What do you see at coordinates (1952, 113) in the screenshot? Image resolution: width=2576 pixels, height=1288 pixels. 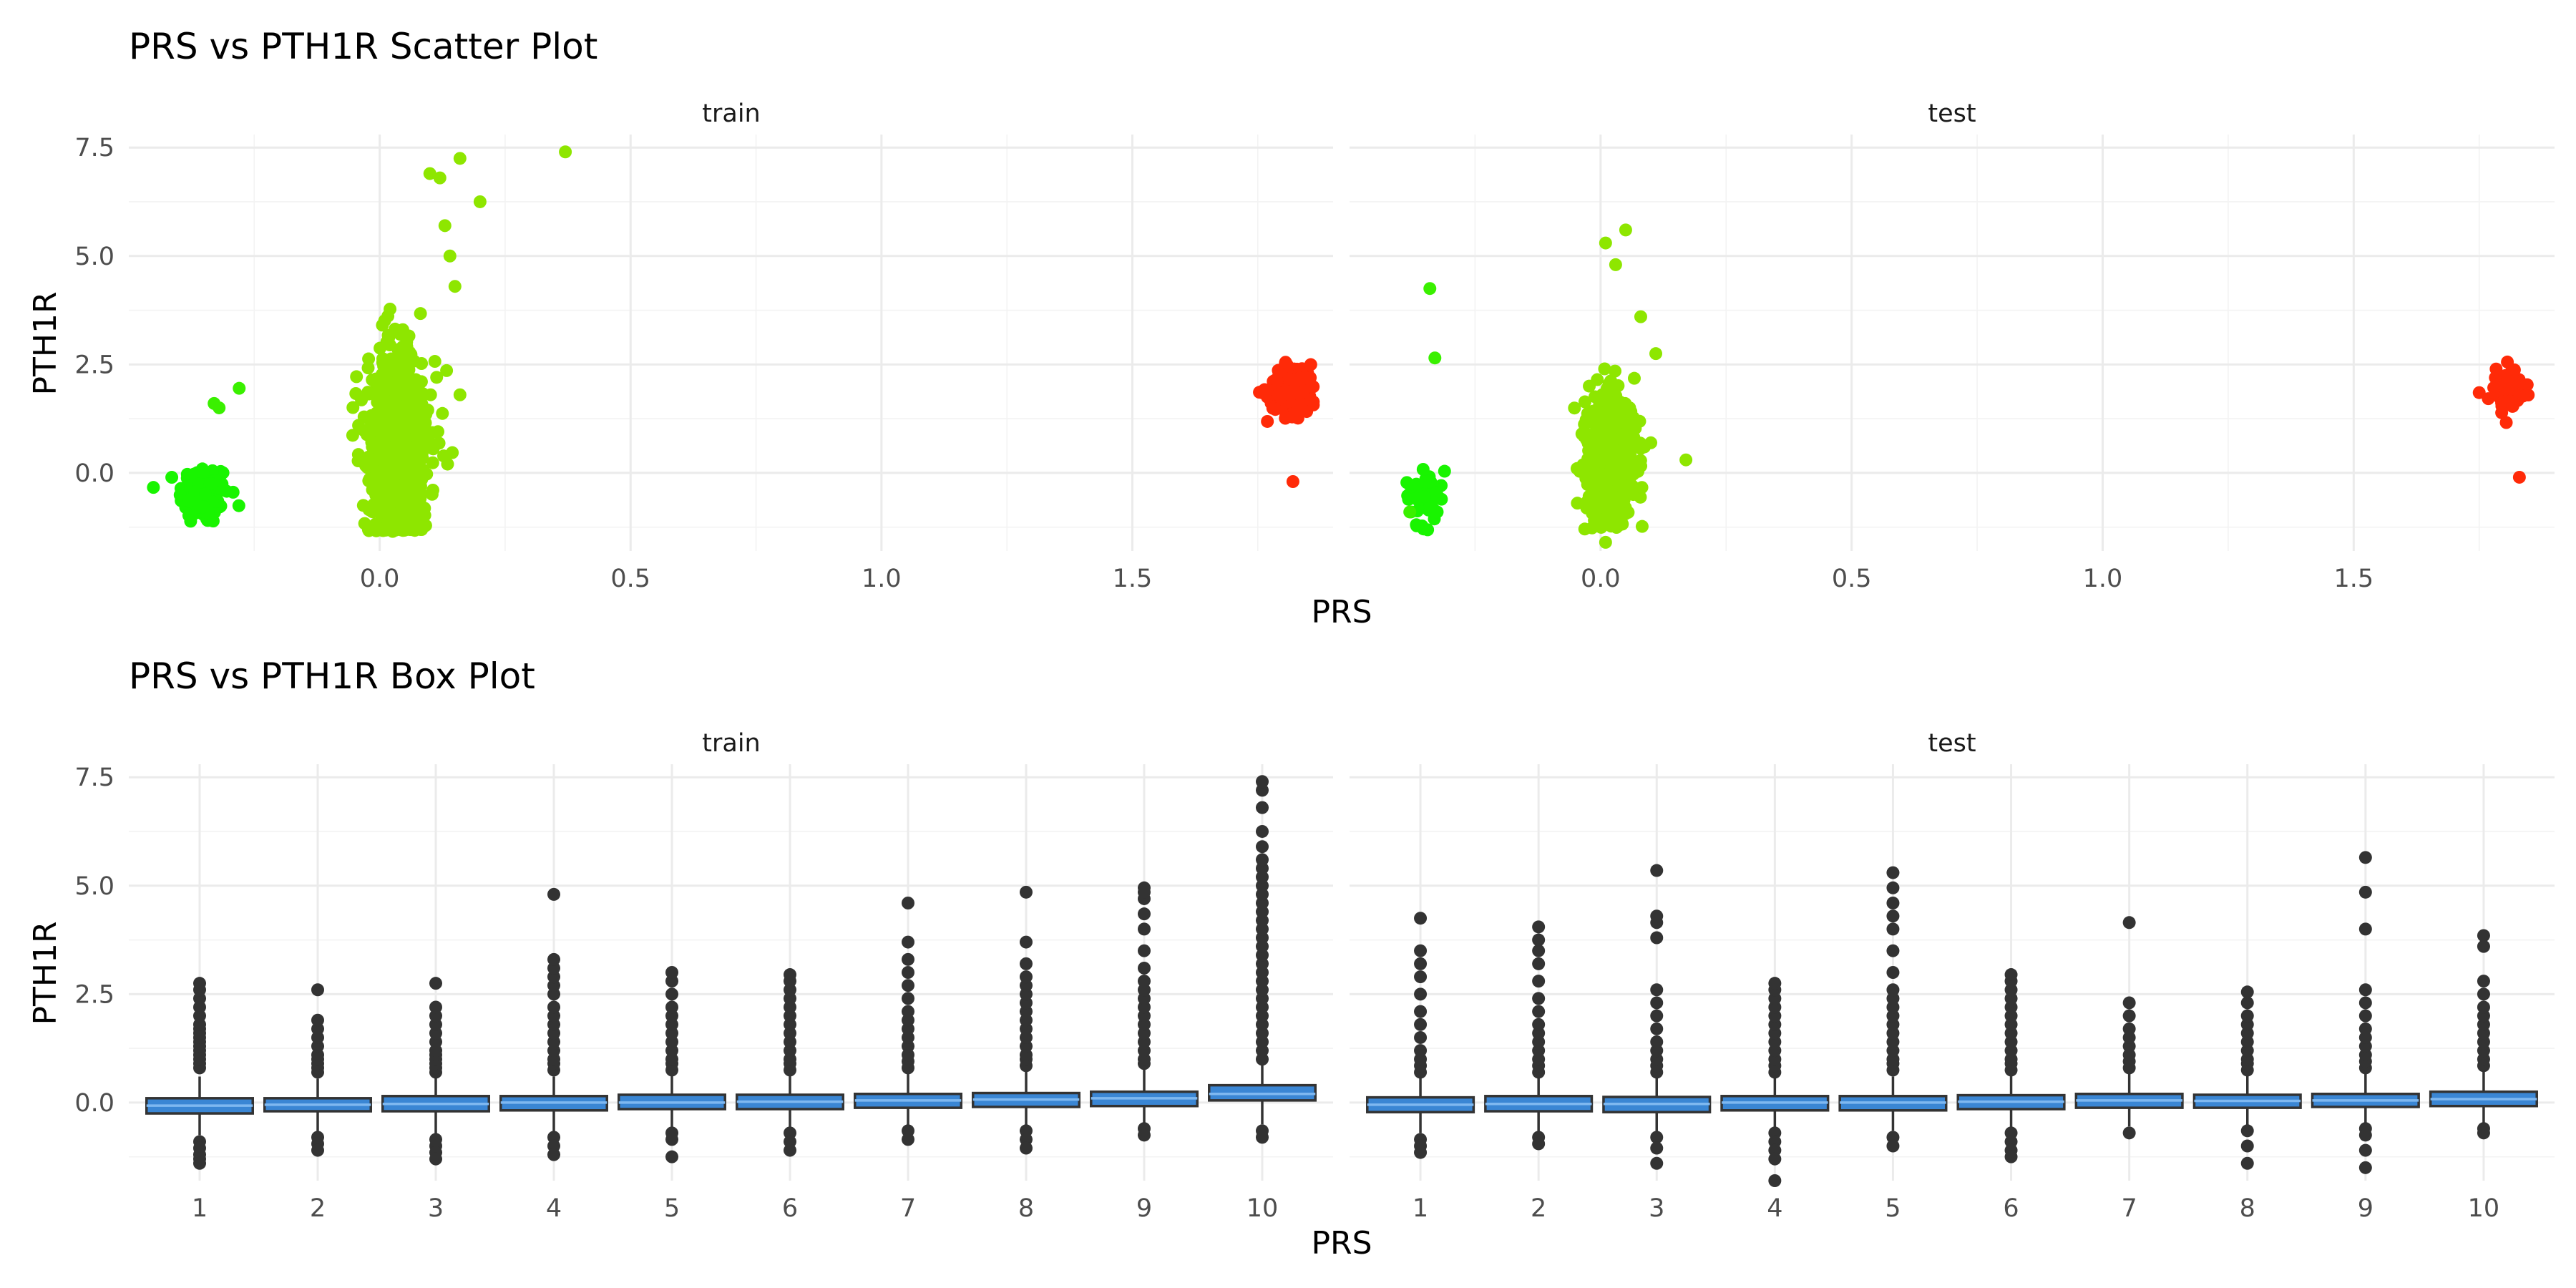 I see `scatter-strip-test: test` at bounding box center [1952, 113].